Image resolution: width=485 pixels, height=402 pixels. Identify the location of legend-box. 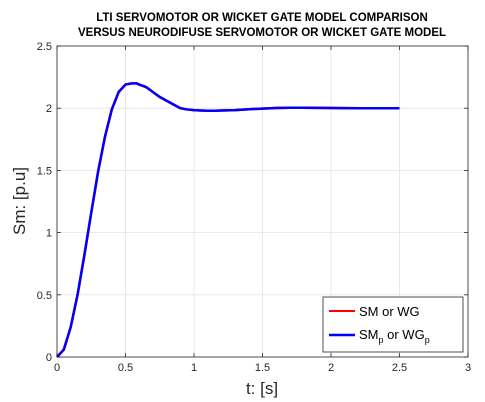
(393, 324).